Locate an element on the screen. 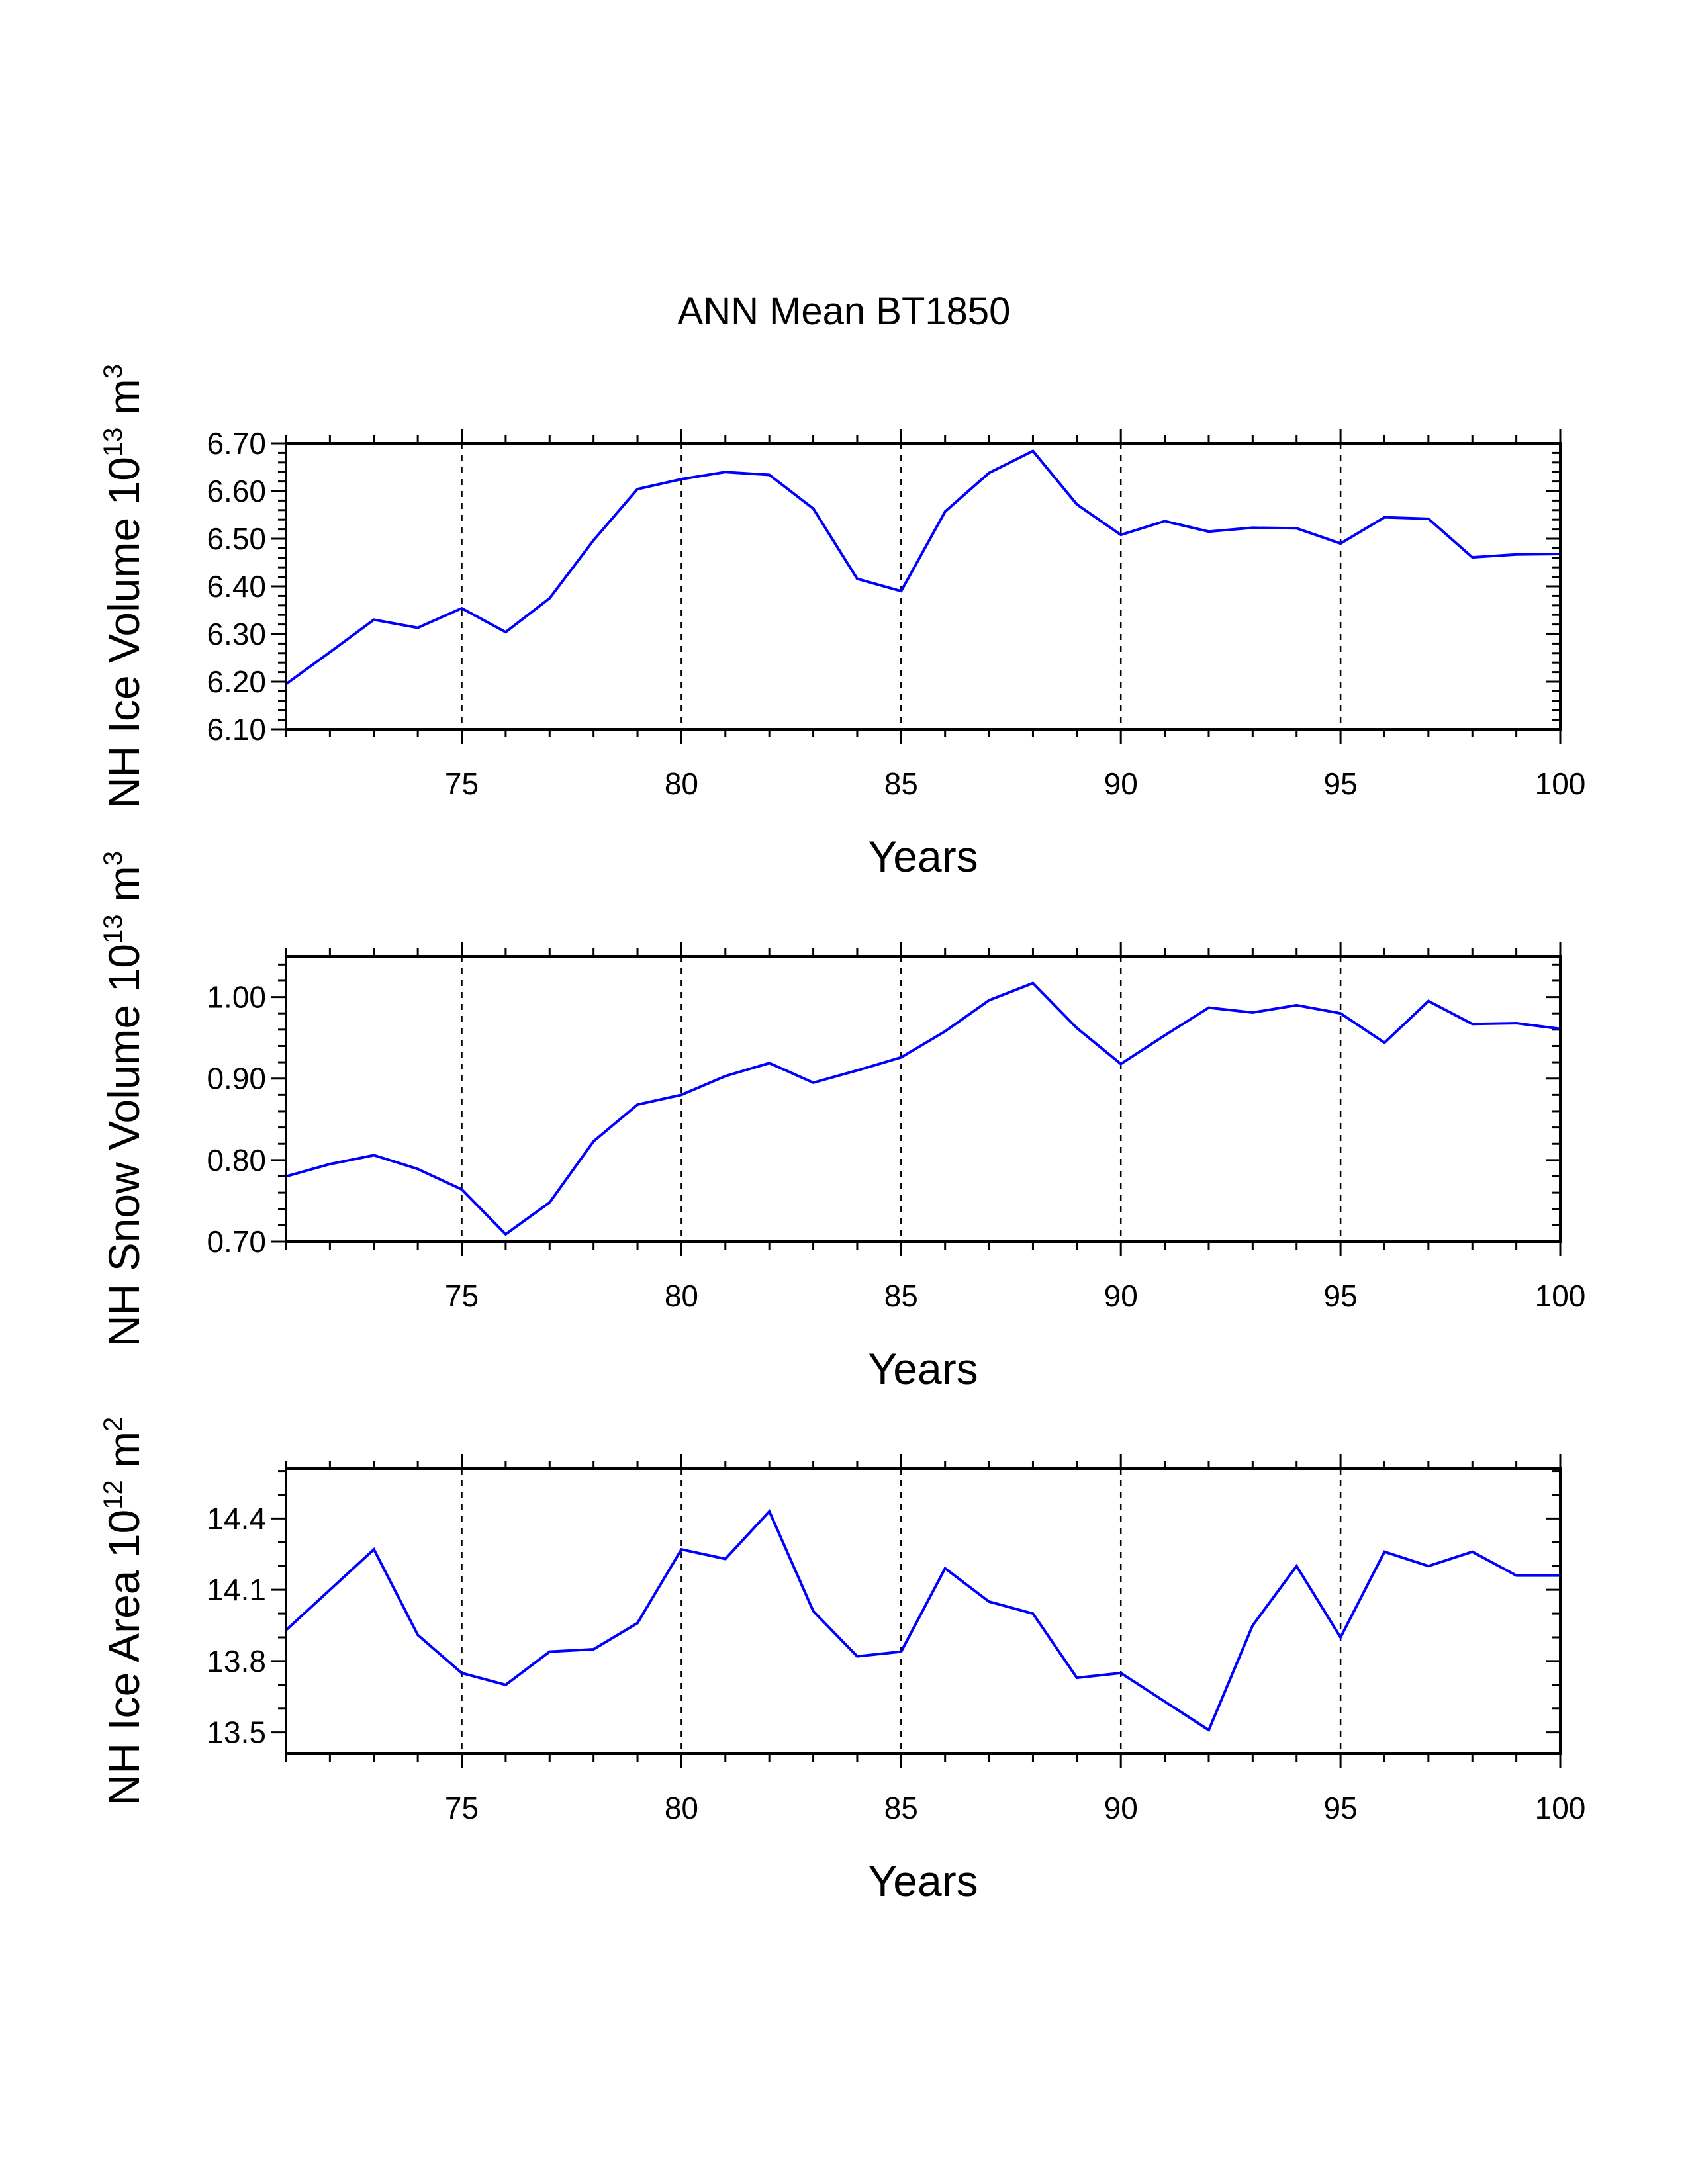 This screenshot has width=1688, height=2184. y-tick-label: 6.10 is located at coordinates (236, 729).